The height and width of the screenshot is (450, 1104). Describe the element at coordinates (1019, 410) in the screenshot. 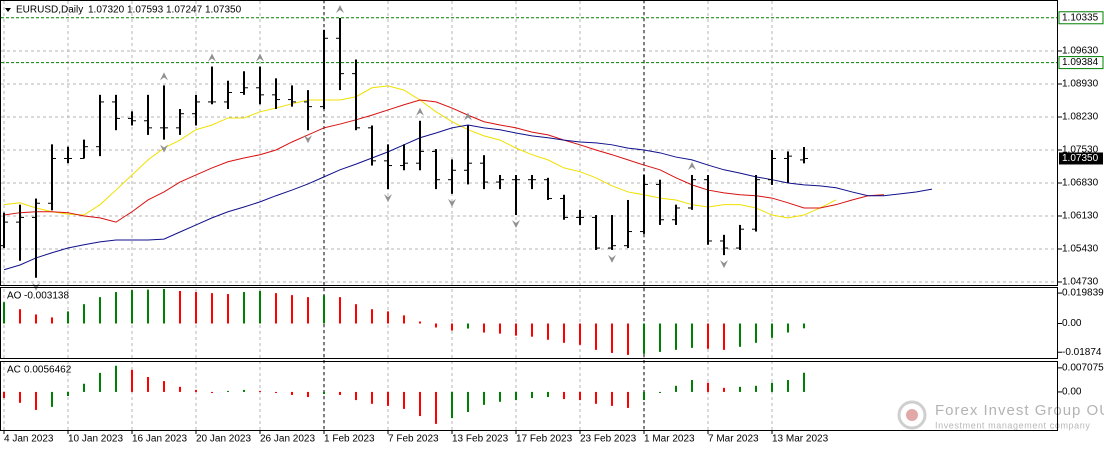

I see `watermark-name: Forex Invest Group OU` at that location.